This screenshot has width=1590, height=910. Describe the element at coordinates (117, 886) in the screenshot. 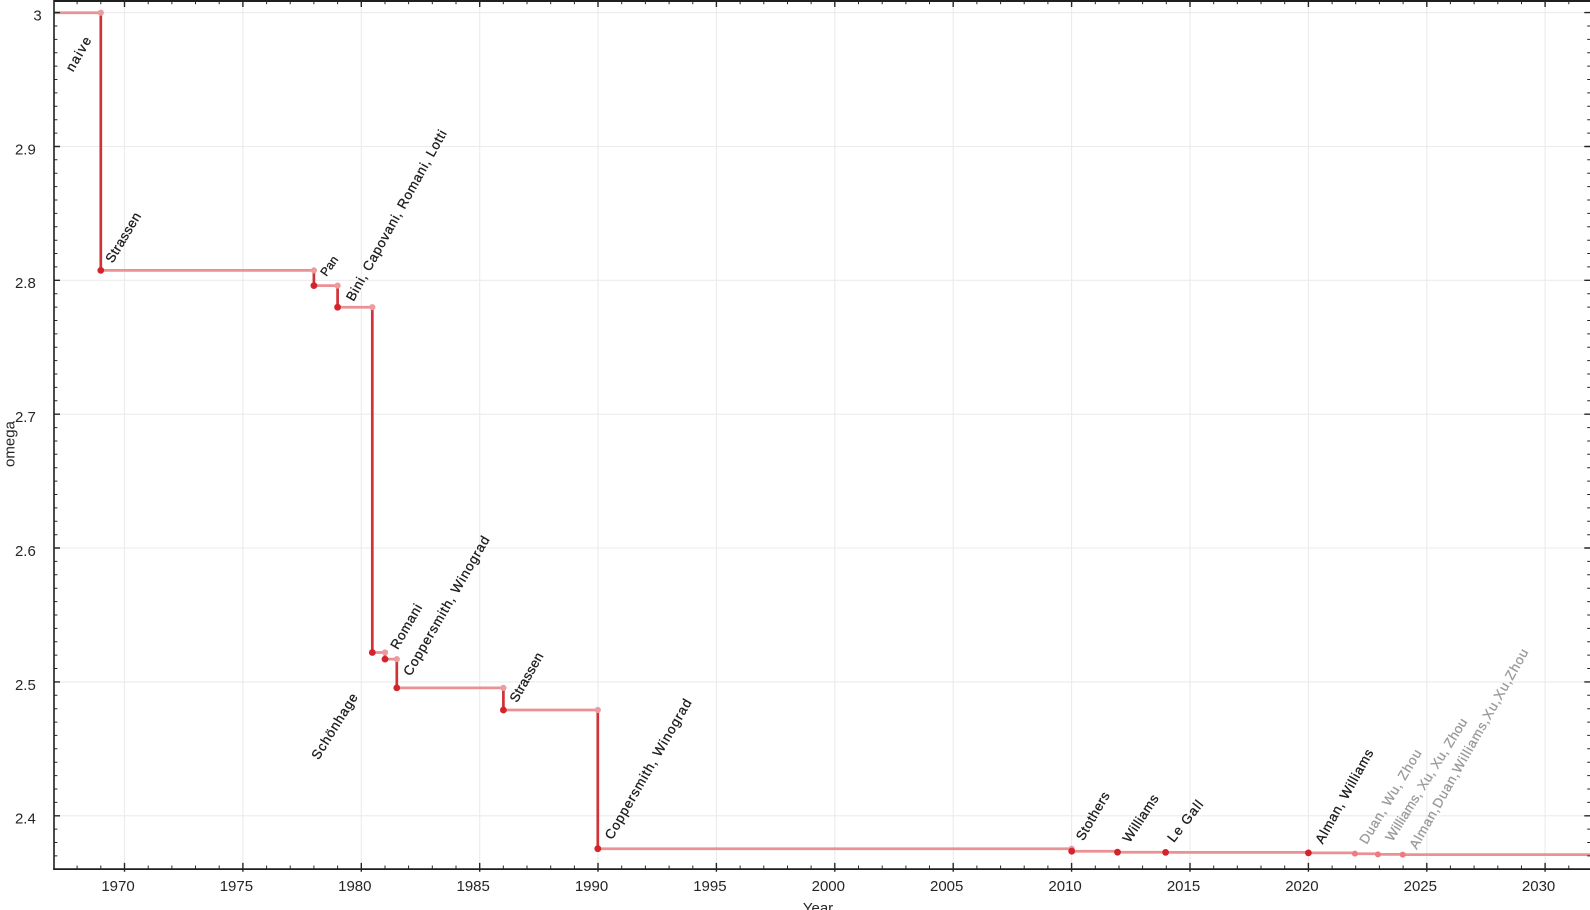

I see `svg-text: 1970` at that location.